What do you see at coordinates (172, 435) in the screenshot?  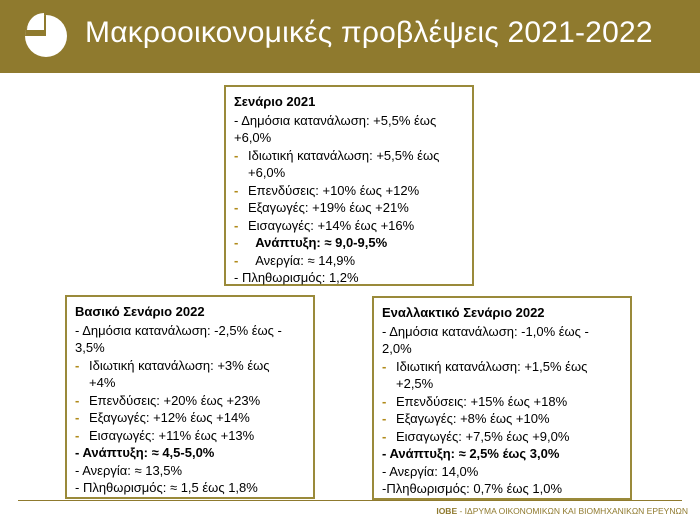 I see `imports-line: Εισαγωγές: +11% έως +13%` at bounding box center [172, 435].